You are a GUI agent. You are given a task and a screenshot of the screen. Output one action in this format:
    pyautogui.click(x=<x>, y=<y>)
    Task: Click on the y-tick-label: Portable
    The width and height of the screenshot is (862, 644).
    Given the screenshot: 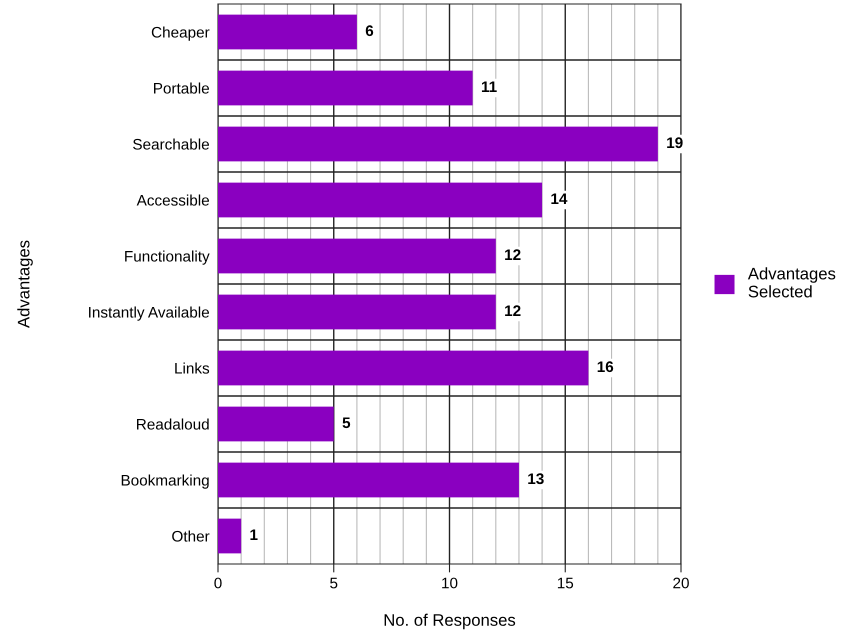 What is the action you would take?
    pyautogui.click(x=181, y=88)
    